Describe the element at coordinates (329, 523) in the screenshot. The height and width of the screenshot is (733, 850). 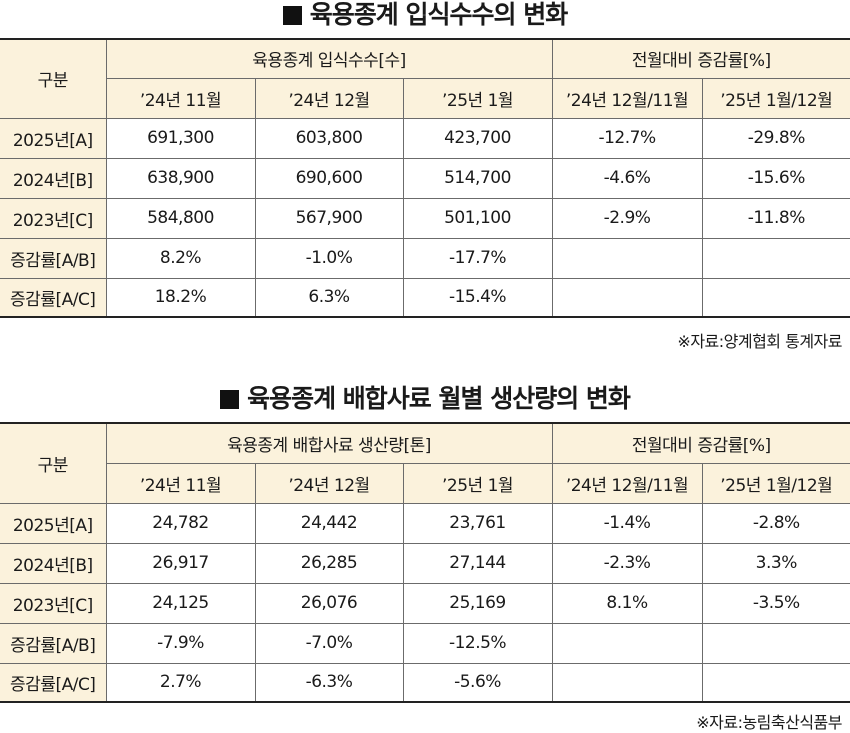
I see `table-cell: 24,442` at that location.